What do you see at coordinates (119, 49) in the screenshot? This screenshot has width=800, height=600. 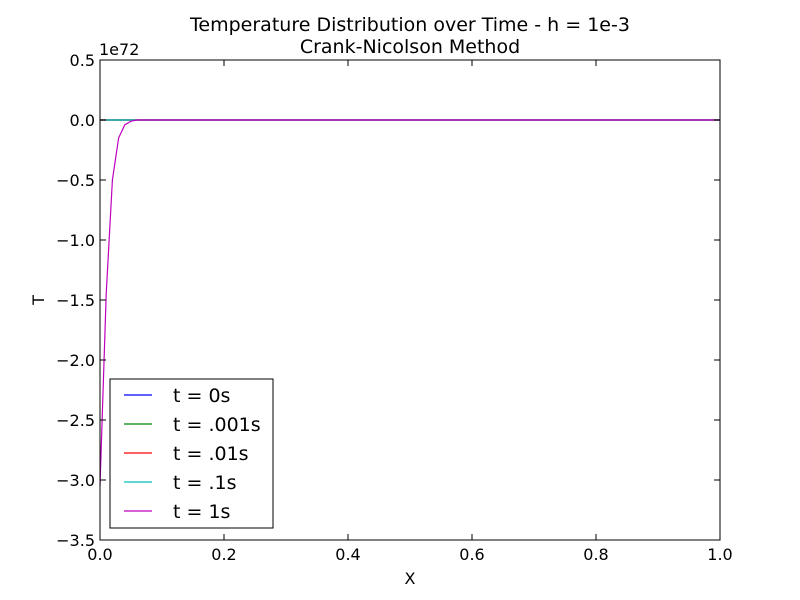 I see `y-offset-label: 1e72` at bounding box center [119, 49].